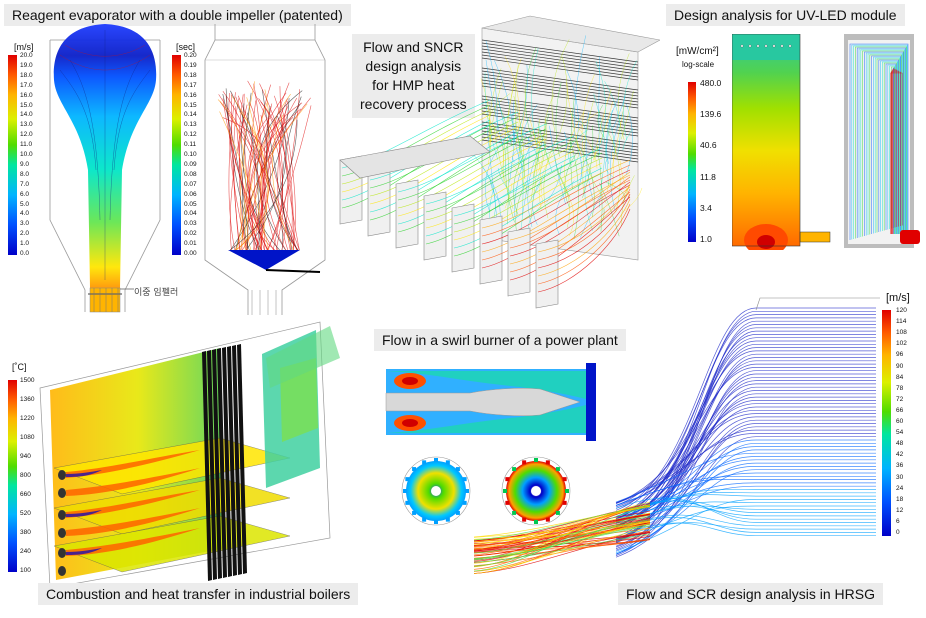 Image resolution: width=926 pixels, height=618 pixels. What do you see at coordinates (25, 214) in the screenshot?
I see `scale-tick-label: 4.0` at bounding box center [25, 214].